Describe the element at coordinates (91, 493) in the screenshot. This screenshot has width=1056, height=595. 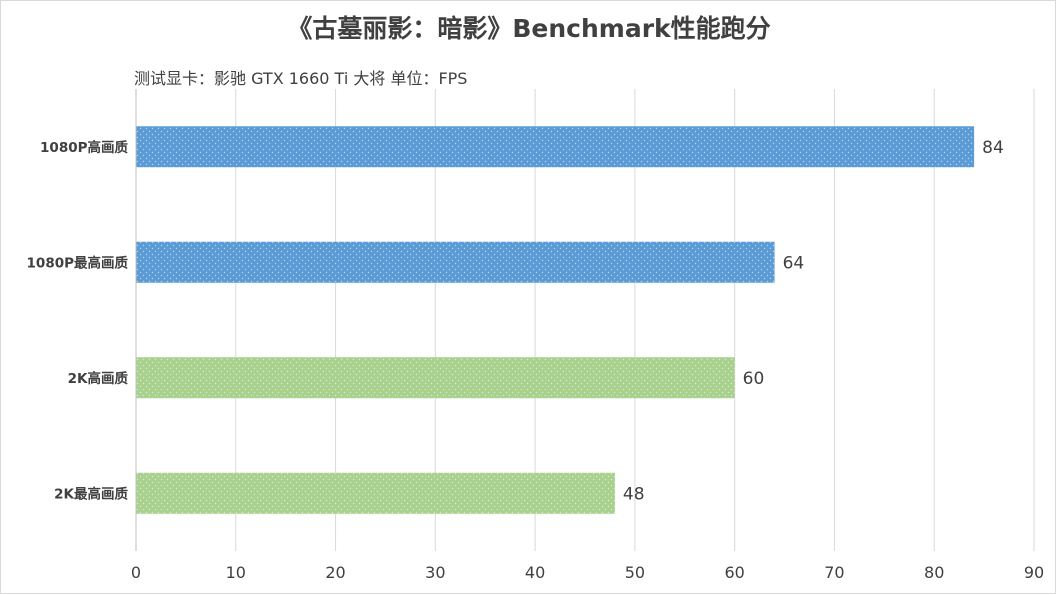
I see `category-label: 2K最高画质` at that location.